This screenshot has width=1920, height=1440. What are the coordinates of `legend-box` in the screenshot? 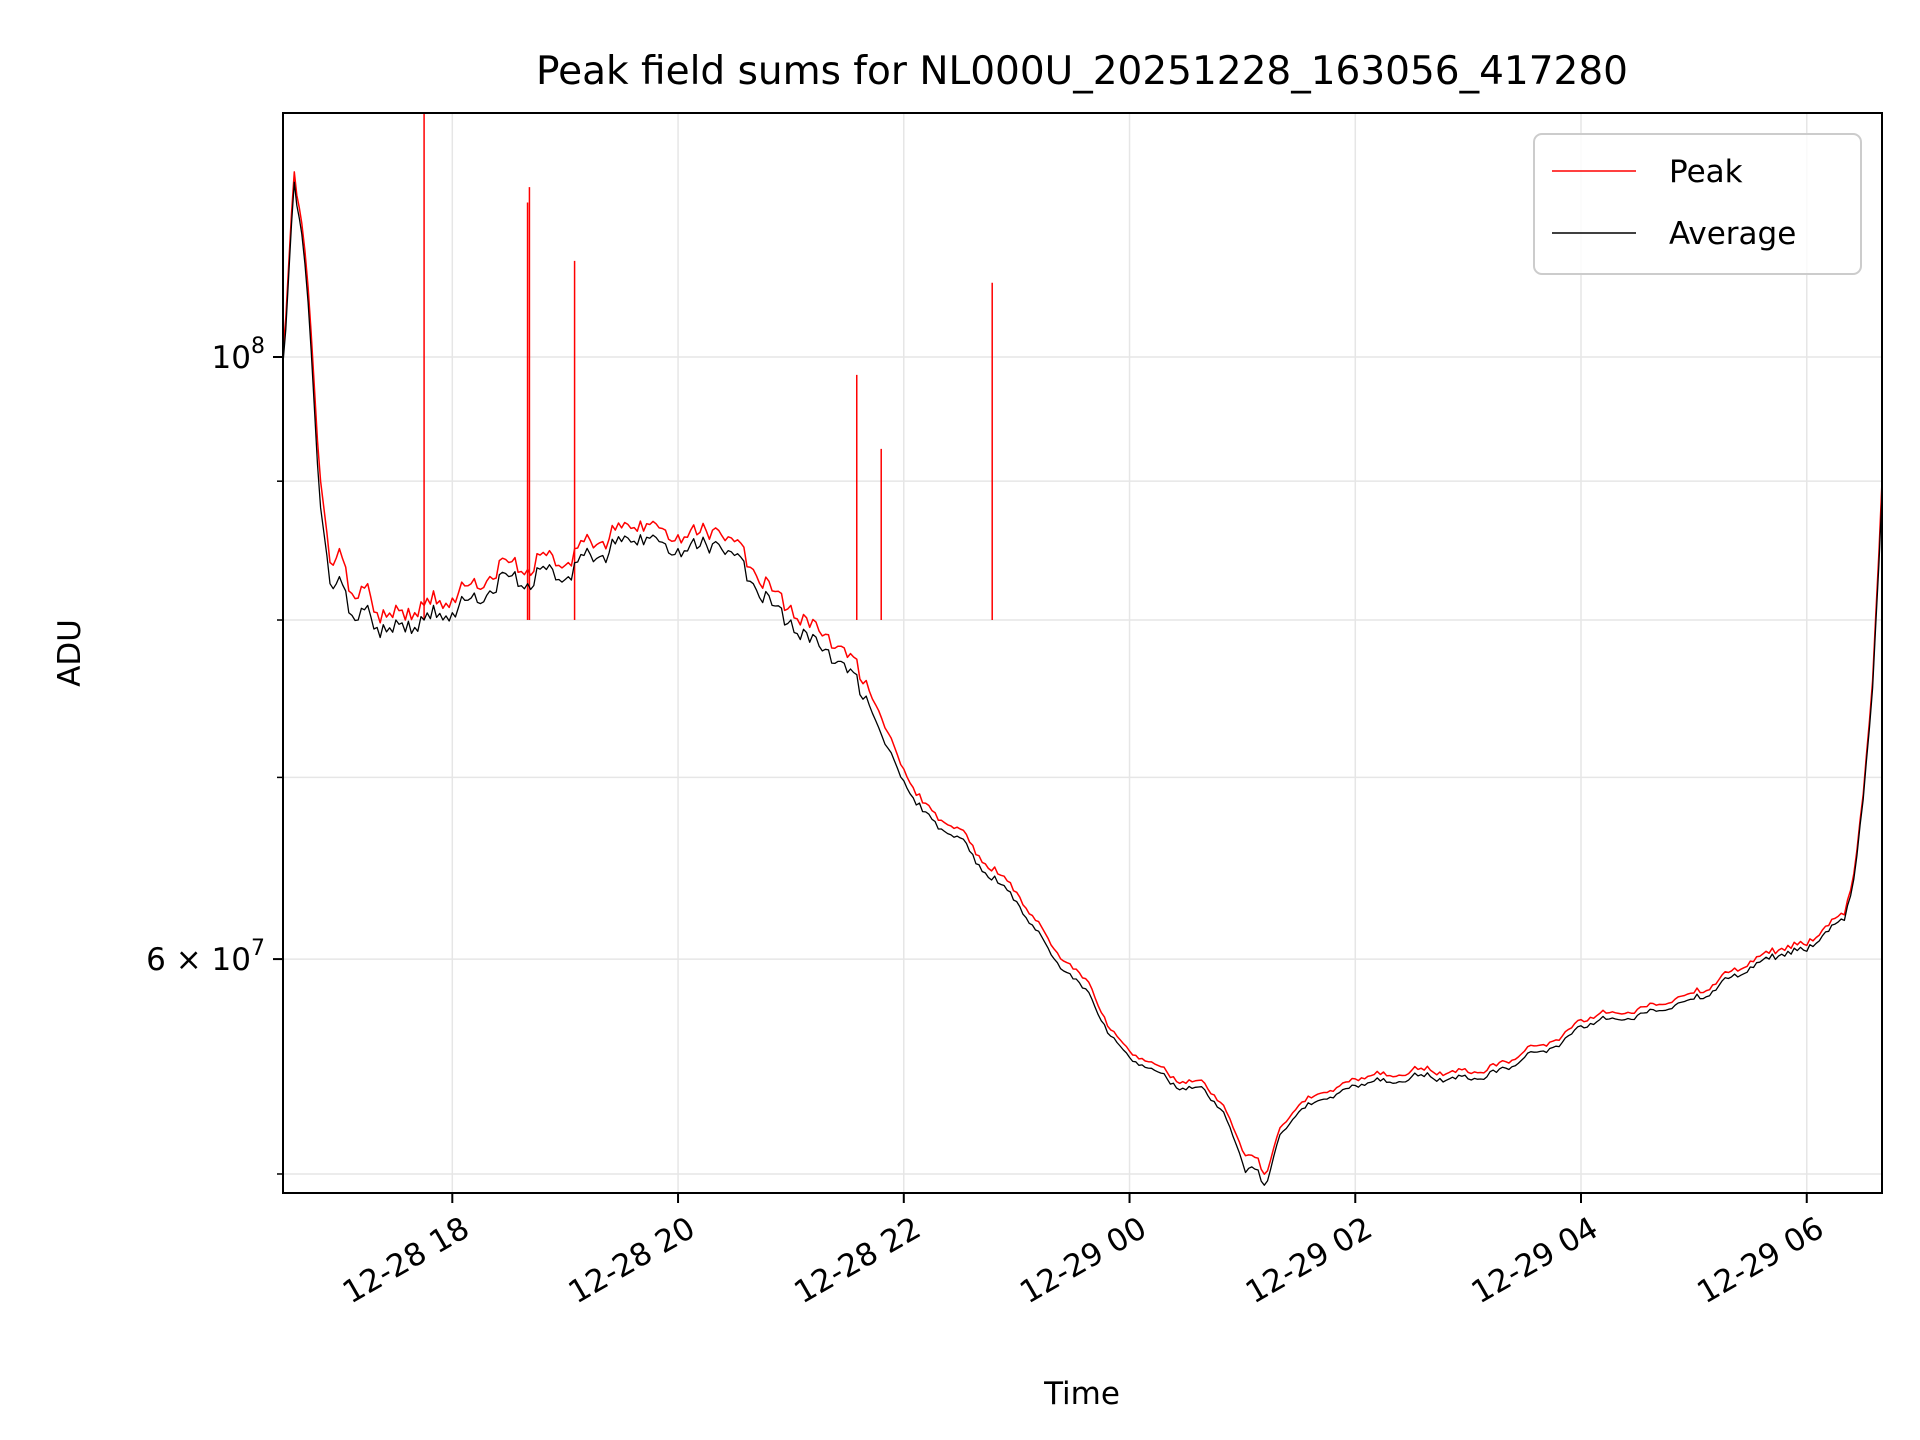 It's located at (1697, 204).